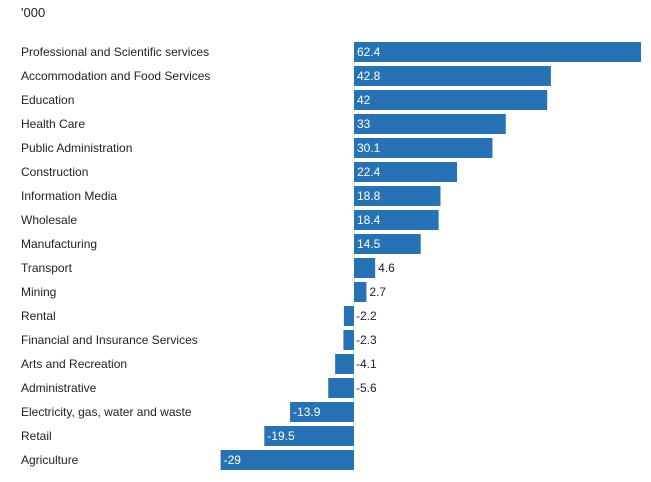 This screenshot has height=482, width=651. Describe the element at coordinates (369, 52) in the screenshot. I see `value-label-professional-and-scientific-services: 62.4` at that location.